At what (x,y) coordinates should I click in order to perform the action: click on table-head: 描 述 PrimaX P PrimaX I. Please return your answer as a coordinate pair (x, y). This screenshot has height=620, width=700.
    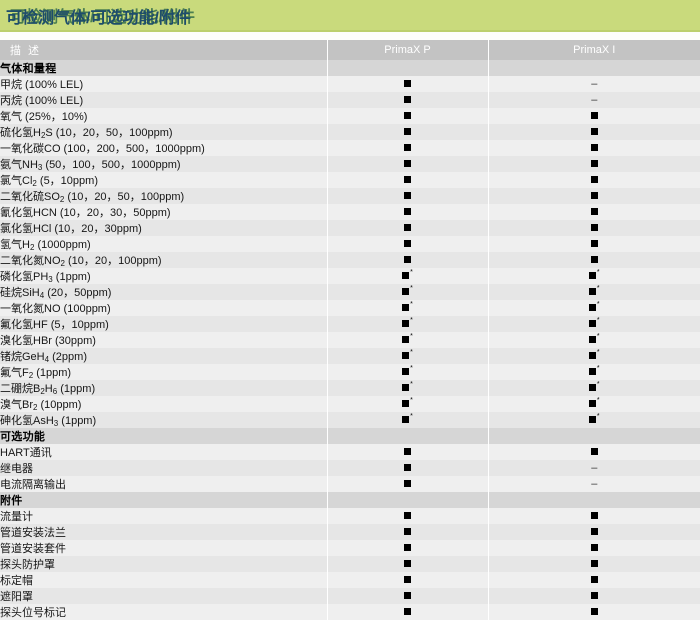
    Looking at the image, I should click on (350, 50).